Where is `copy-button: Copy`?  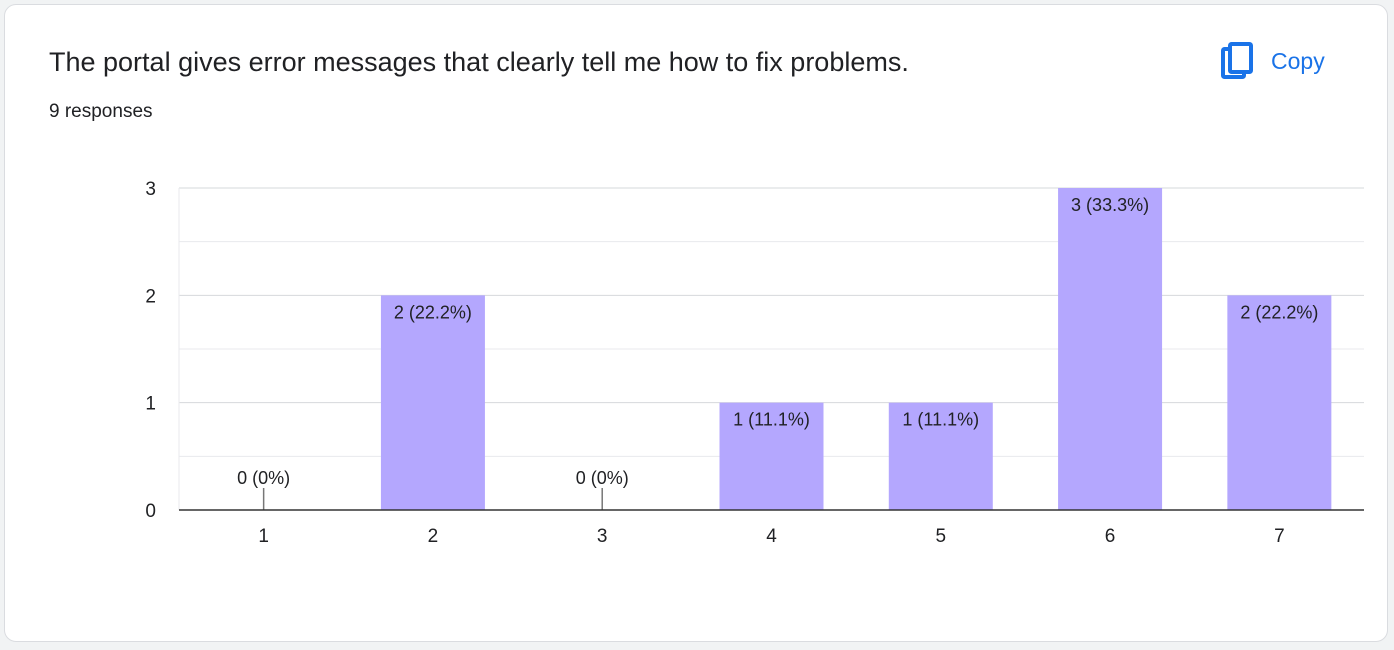 copy-button: Copy is located at coordinates (1273, 61).